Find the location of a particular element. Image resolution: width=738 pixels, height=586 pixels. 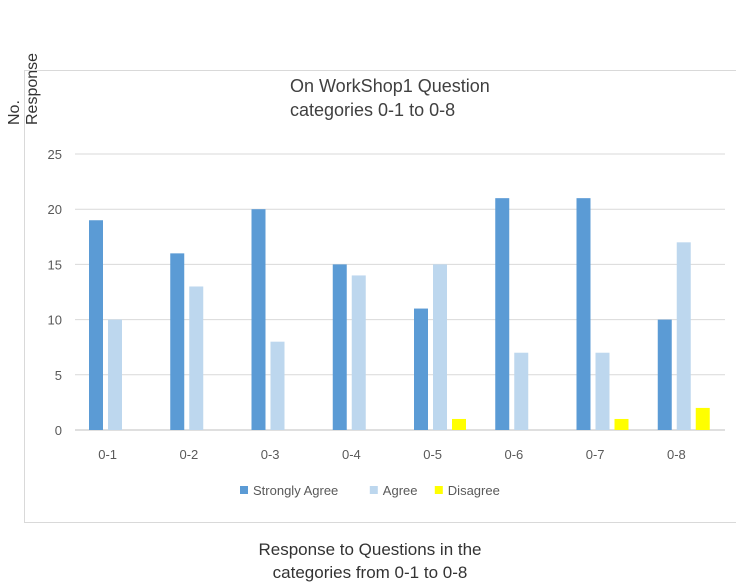

y-tick-label: 5 is located at coordinates (58, 375).